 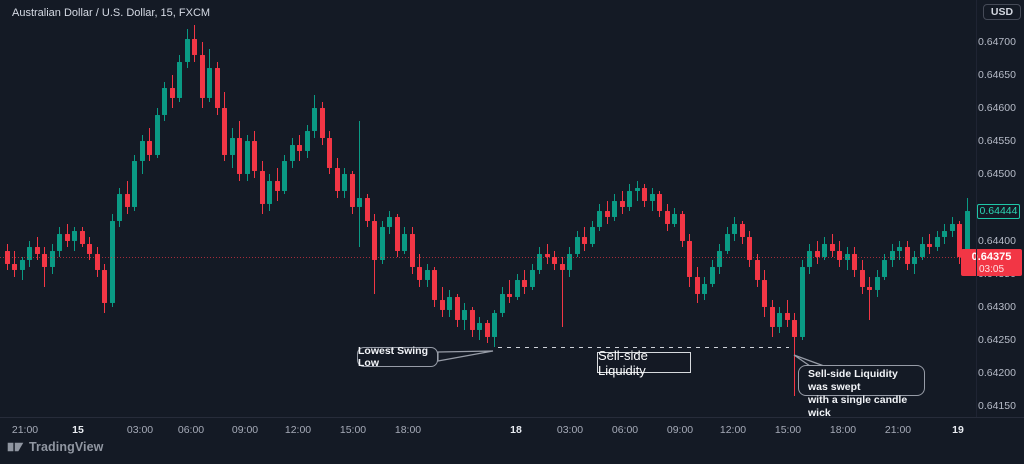 What do you see at coordinates (623, 362) in the screenshot?
I see `sell-side-liquidity-text: Sell-side Liquidity` at bounding box center [623, 362].